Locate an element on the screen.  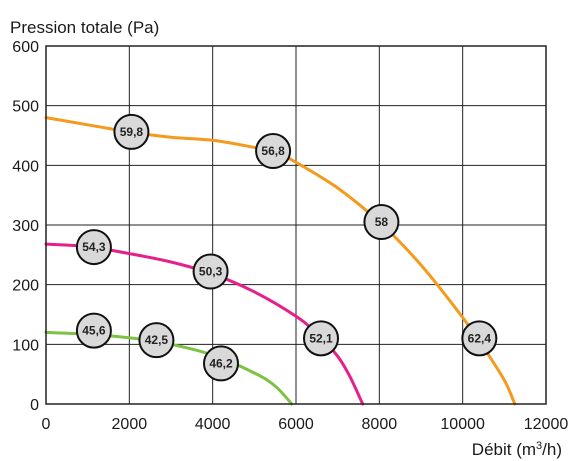
x-axis-title-main: Débit (m is located at coordinates (504, 449).